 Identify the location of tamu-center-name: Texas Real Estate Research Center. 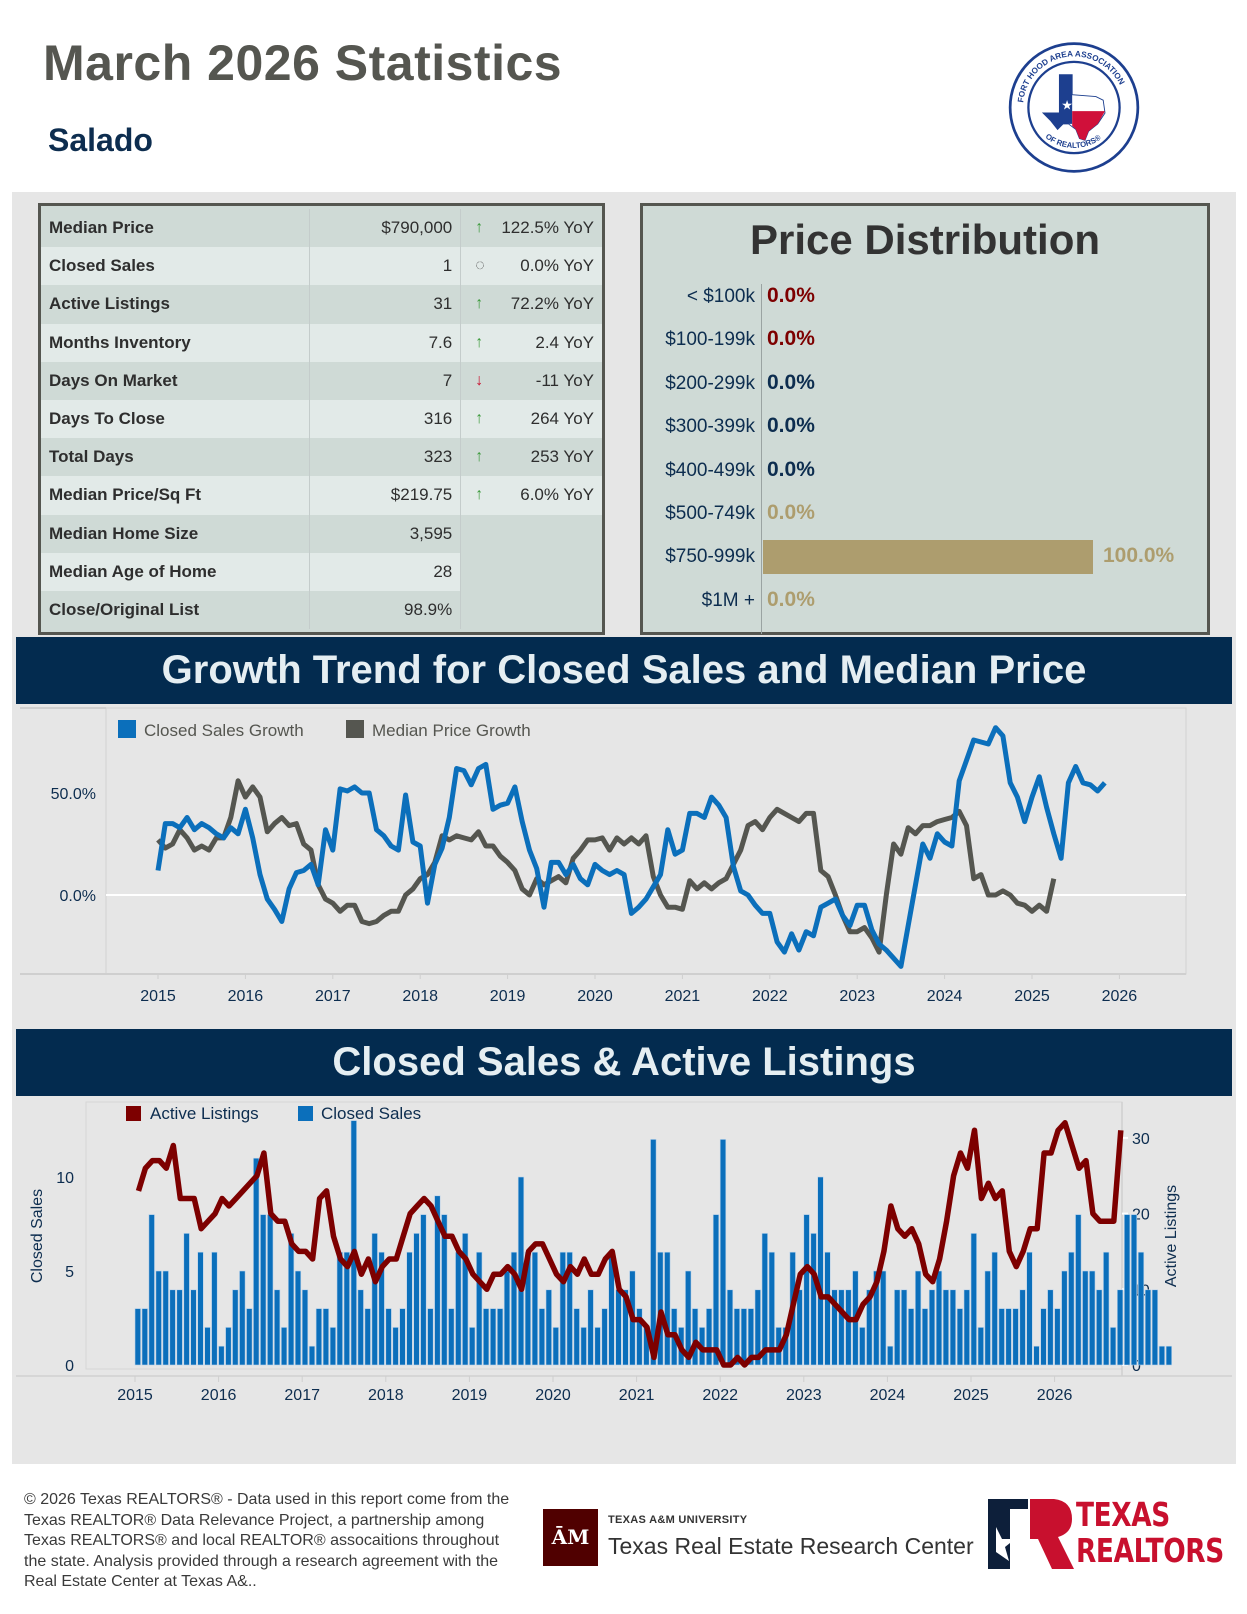
(791, 1546).